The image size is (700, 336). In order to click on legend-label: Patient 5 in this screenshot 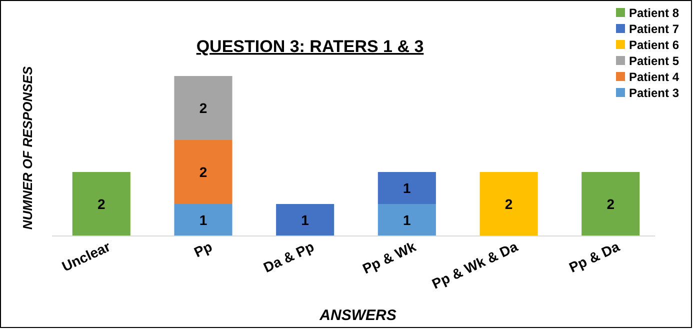, I will do `click(654, 61)`.